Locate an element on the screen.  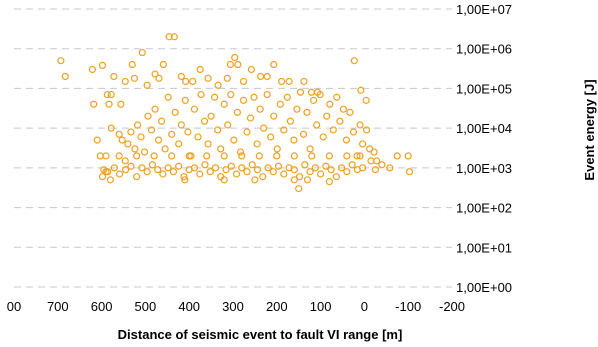
y-tick-label: 1,00E+04 is located at coordinates (484, 128).